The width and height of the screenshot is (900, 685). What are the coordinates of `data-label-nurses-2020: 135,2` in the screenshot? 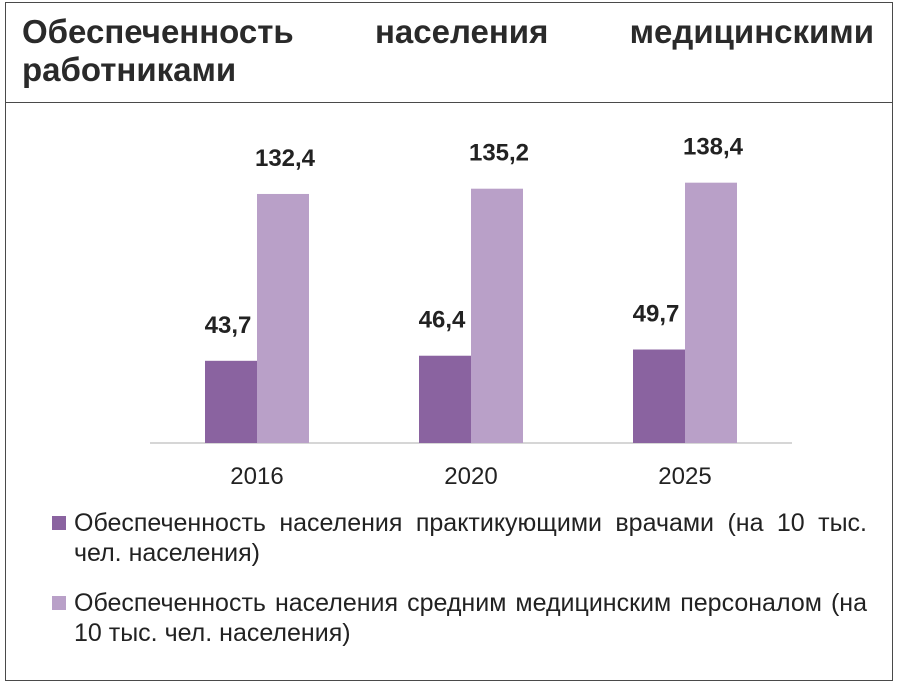 It's located at (499, 153).